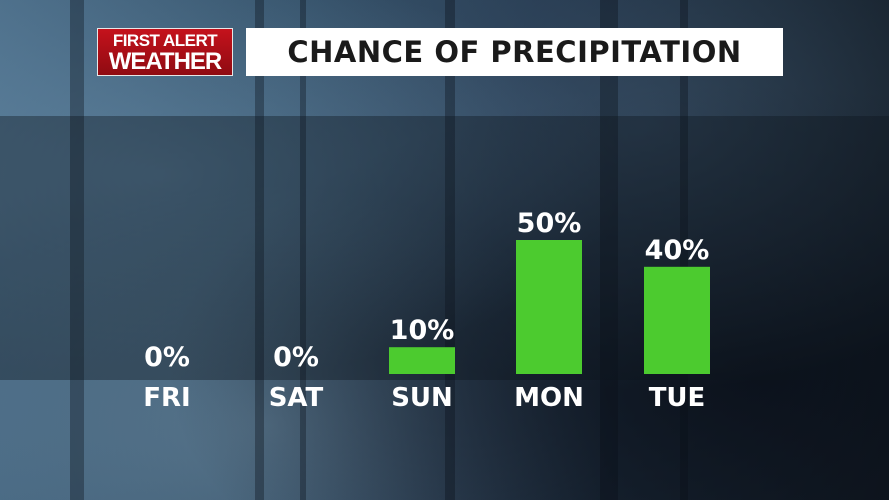 The height and width of the screenshot is (500, 889). What do you see at coordinates (166, 398) in the screenshot?
I see `day-label-fri: FRI` at bounding box center [166, 398].